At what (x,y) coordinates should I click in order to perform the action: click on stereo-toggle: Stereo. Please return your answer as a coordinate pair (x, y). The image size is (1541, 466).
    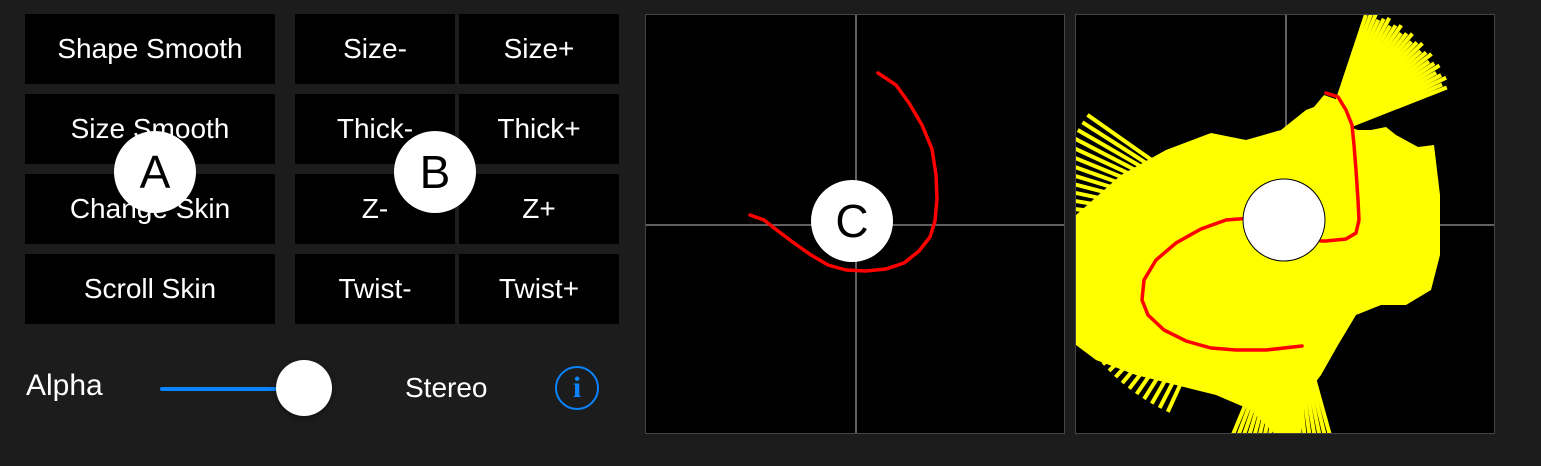
    Looking at the image, I should click on (446, 387).